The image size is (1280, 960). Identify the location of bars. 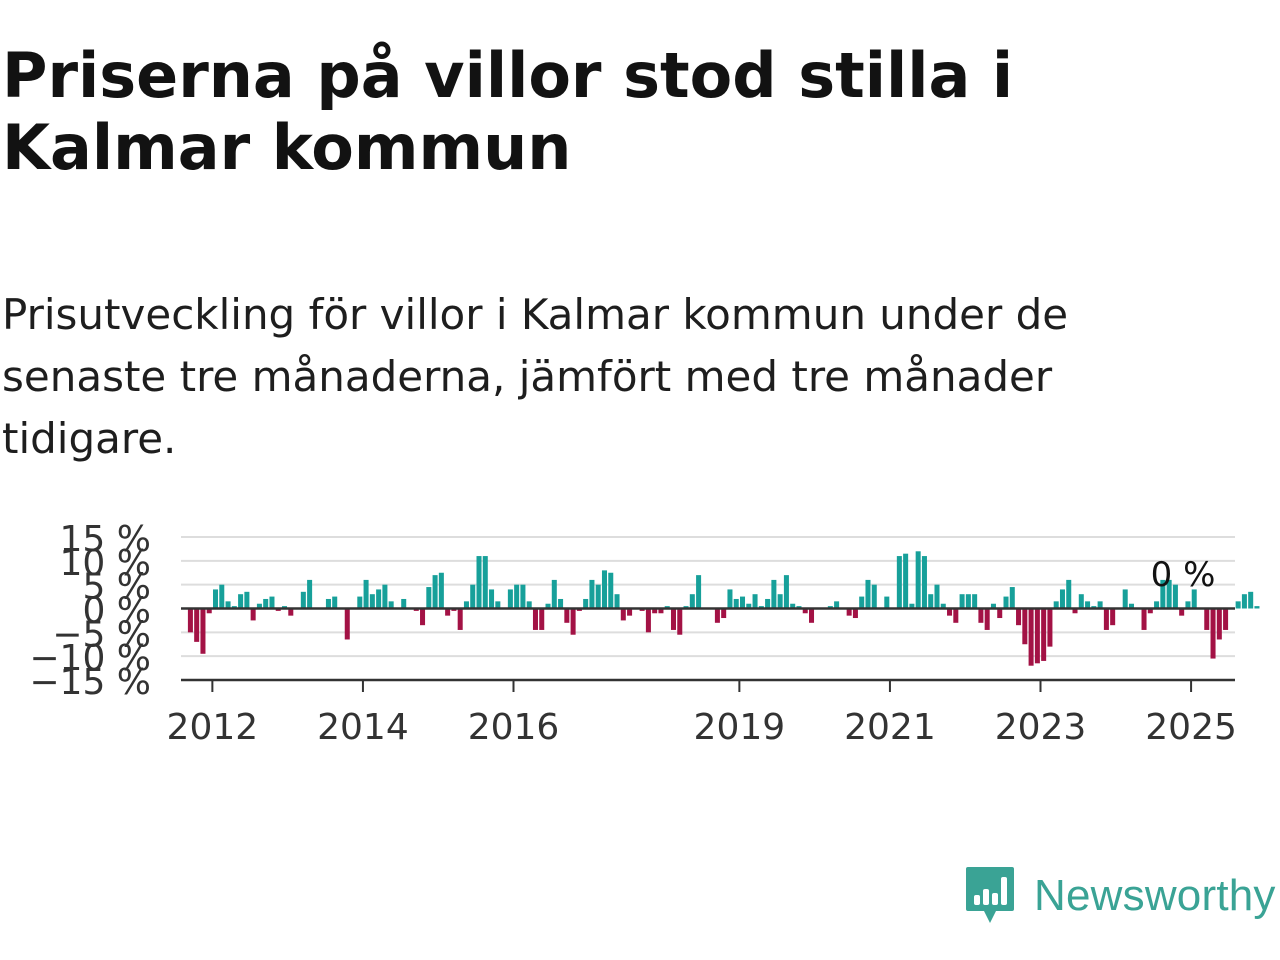
(723, 608).